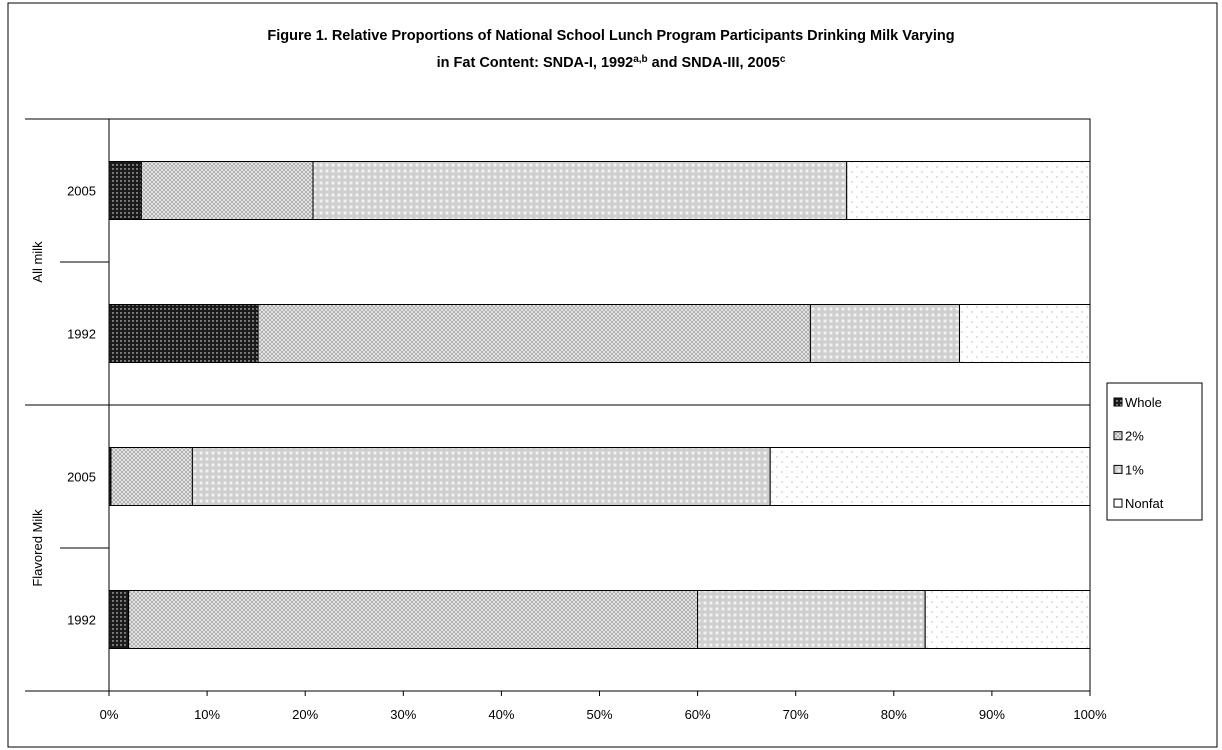  I want to click on x-tick-label: 100%, so click(1090, 714).